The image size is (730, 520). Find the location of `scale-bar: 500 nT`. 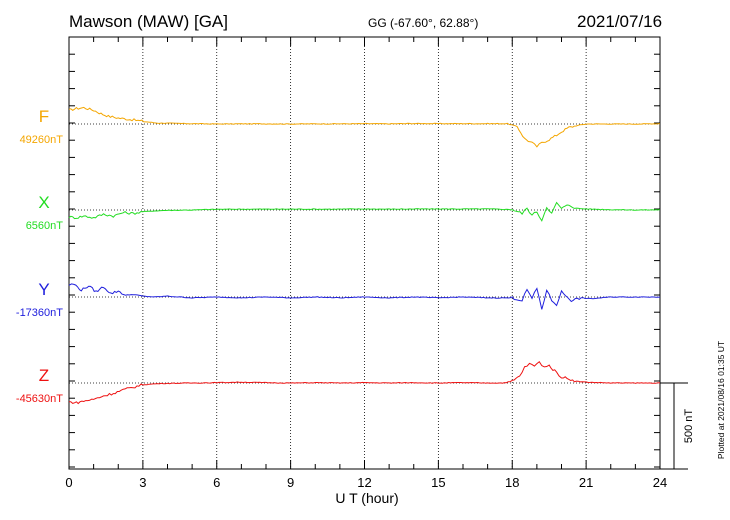

scale-bar: 500 nT is located at coordinates (677, 426).